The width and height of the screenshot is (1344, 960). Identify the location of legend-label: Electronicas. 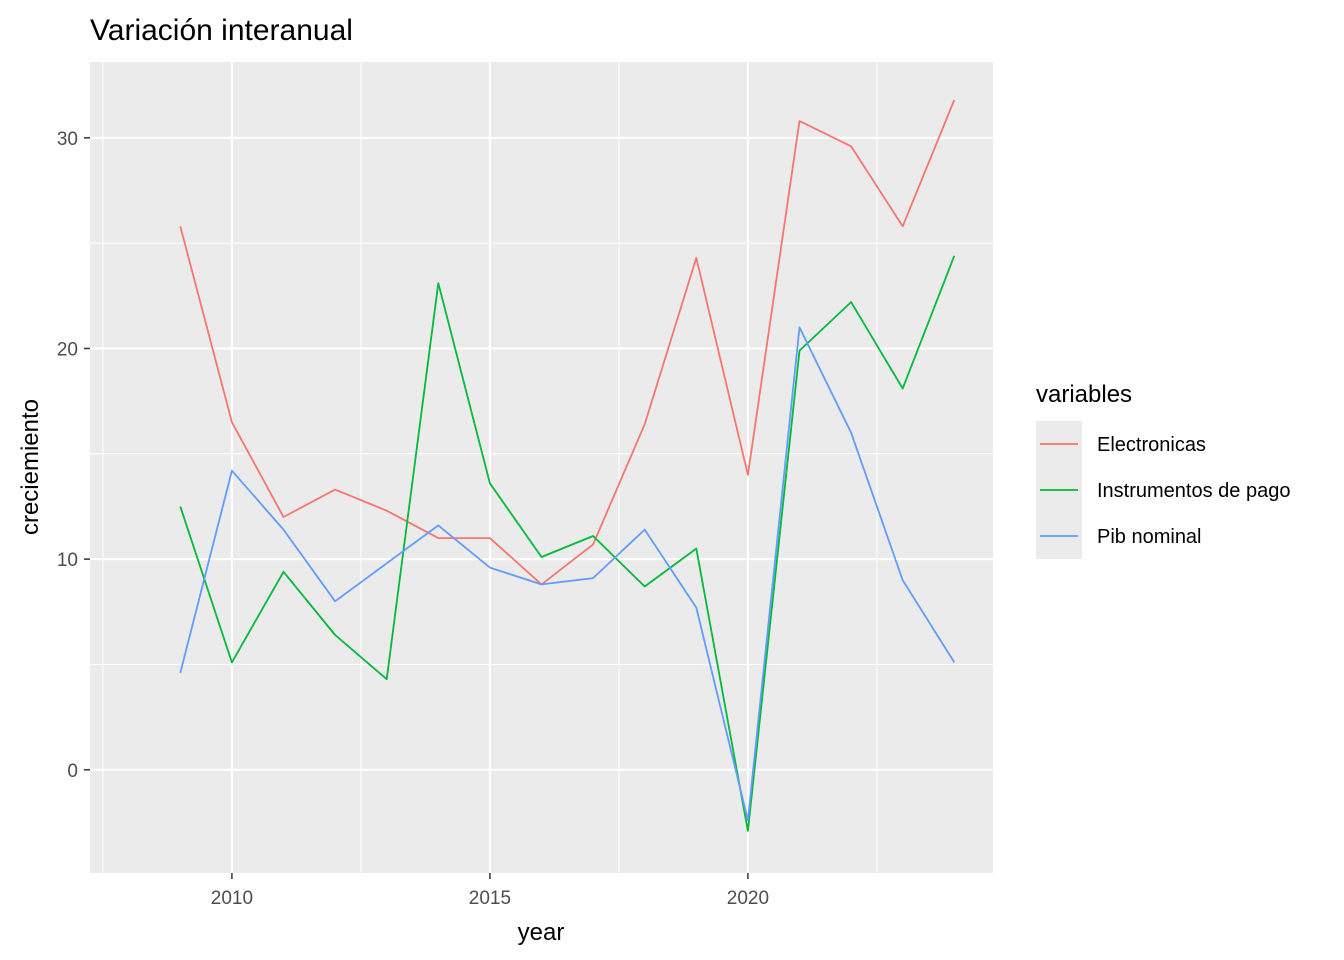
(1151, 445).